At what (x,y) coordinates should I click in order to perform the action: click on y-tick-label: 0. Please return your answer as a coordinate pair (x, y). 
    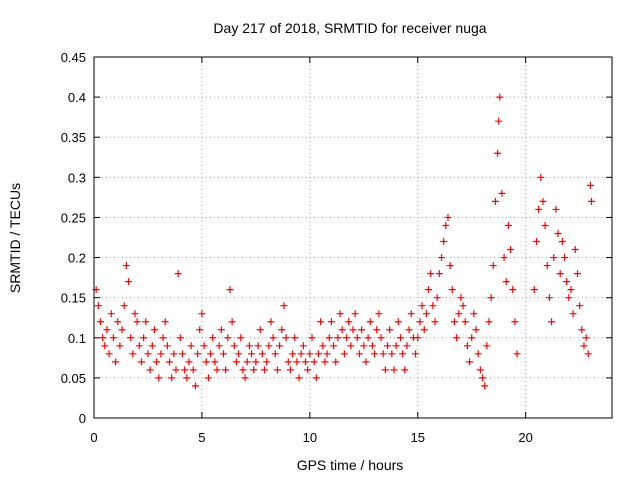
    Looking at the image, I should click on (82, 418).